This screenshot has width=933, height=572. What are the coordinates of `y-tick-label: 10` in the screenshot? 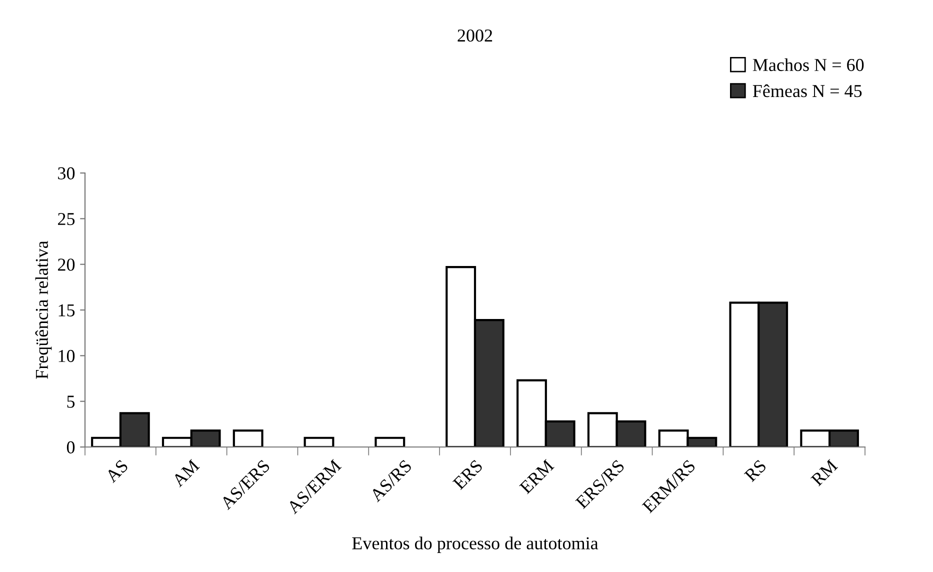 It's located at (66, 356).